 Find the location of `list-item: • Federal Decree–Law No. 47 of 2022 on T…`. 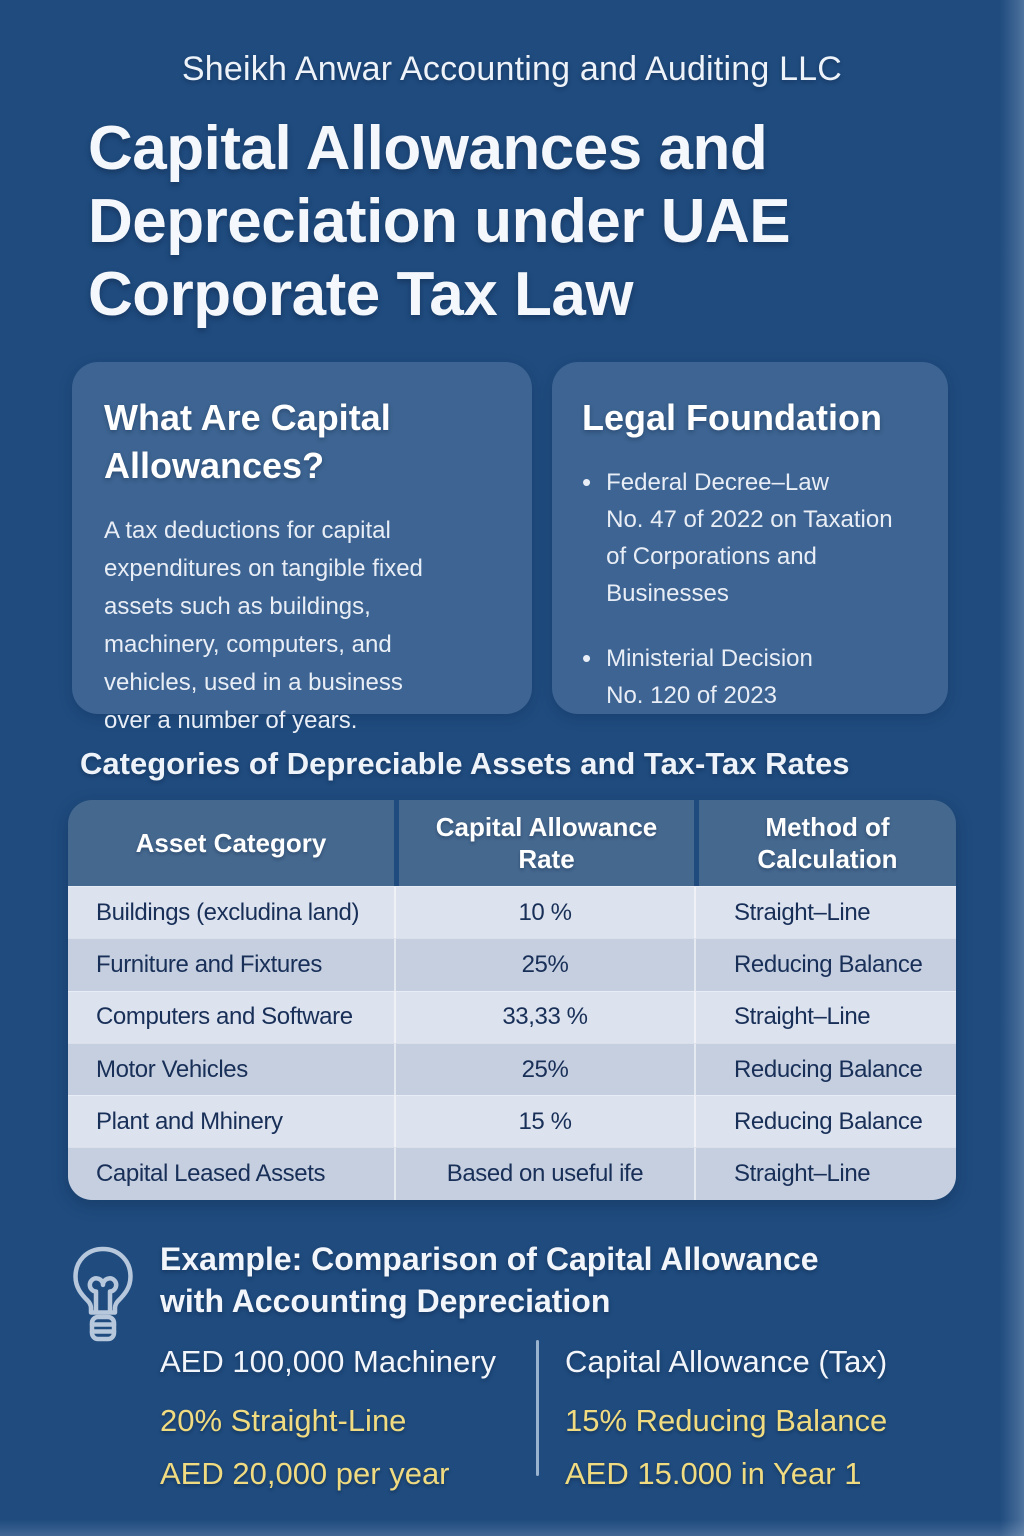

list-item: • Federal Decree–Law No. 47 of 2022 on T… is located at coordinates (750, 538).